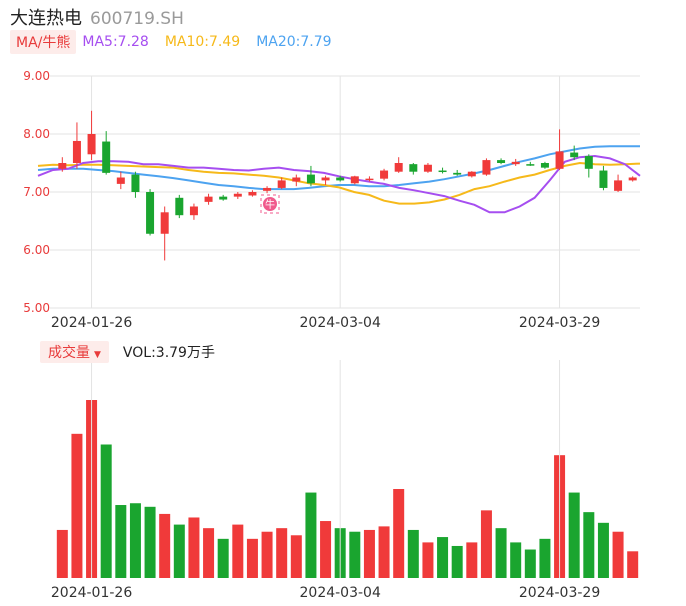  I want to click on ma5-line, so click(339, 184).